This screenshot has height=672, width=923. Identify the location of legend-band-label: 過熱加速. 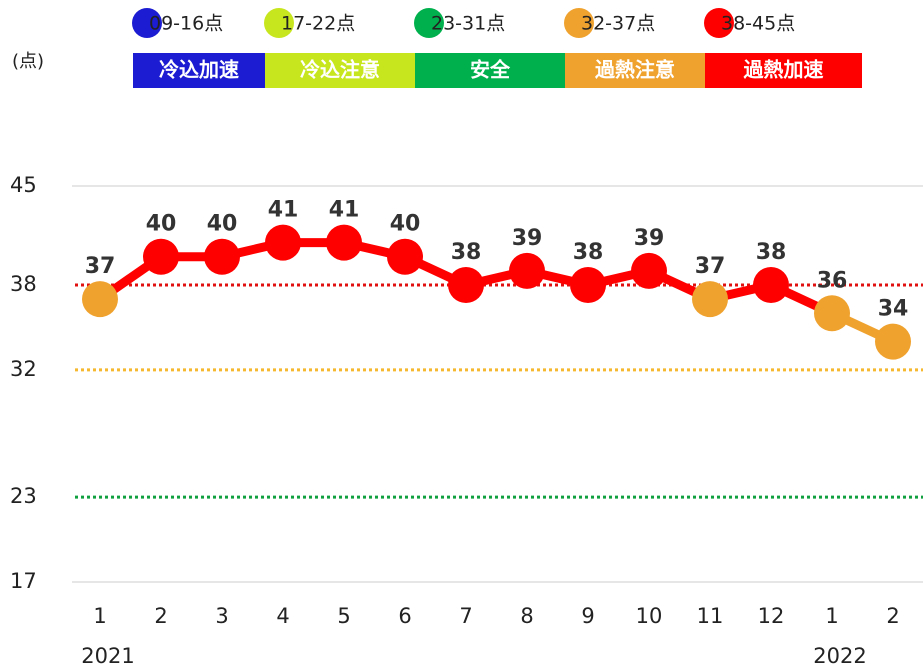
(784, 70).